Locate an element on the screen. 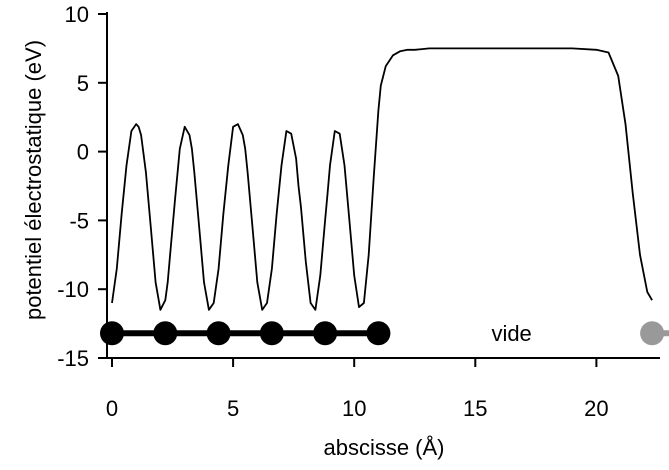 The height and width of the screenshot is (470, 669). y-tick-label: 5 is located at coordinates (83, 83).